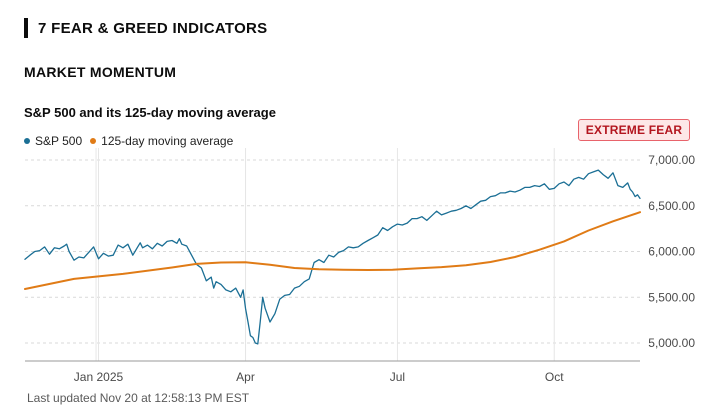  I want to click on chart-legend: S&P 500 125-day moving average, so click(132, 141).